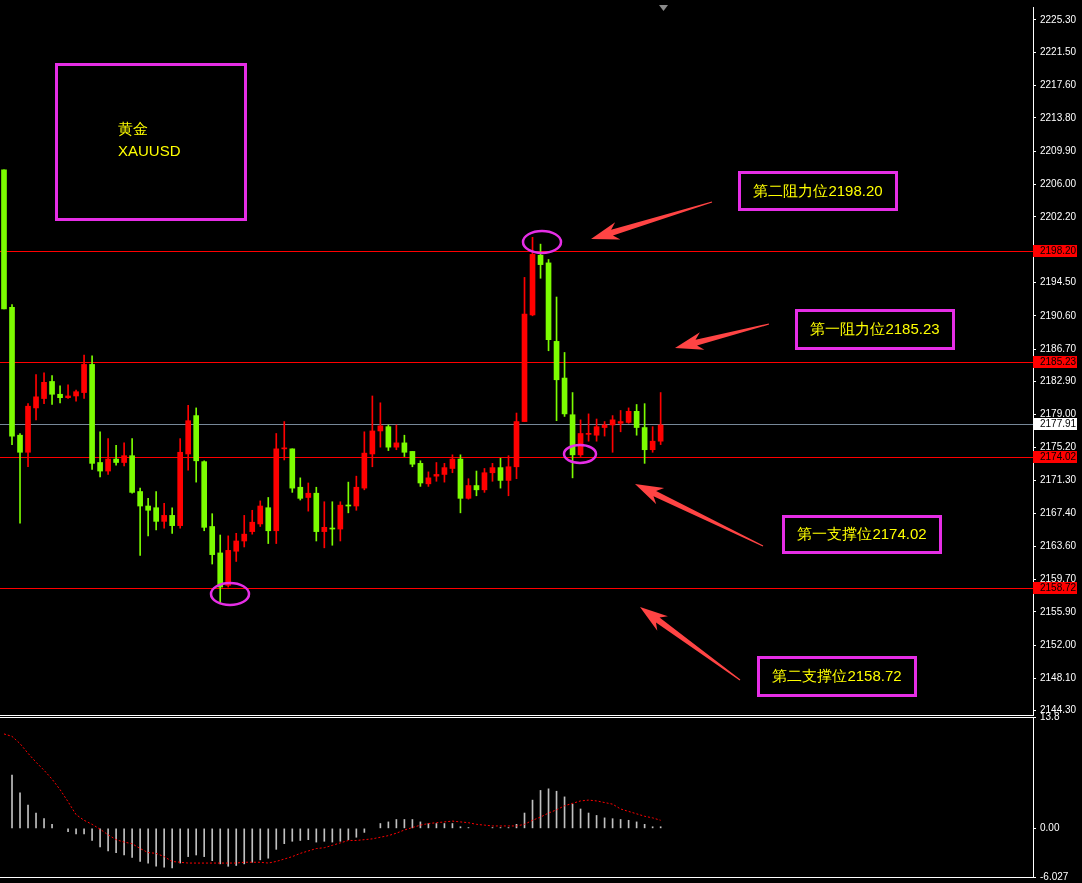  I want to click on y-tick-label: 0.00, so click(1050, 828).